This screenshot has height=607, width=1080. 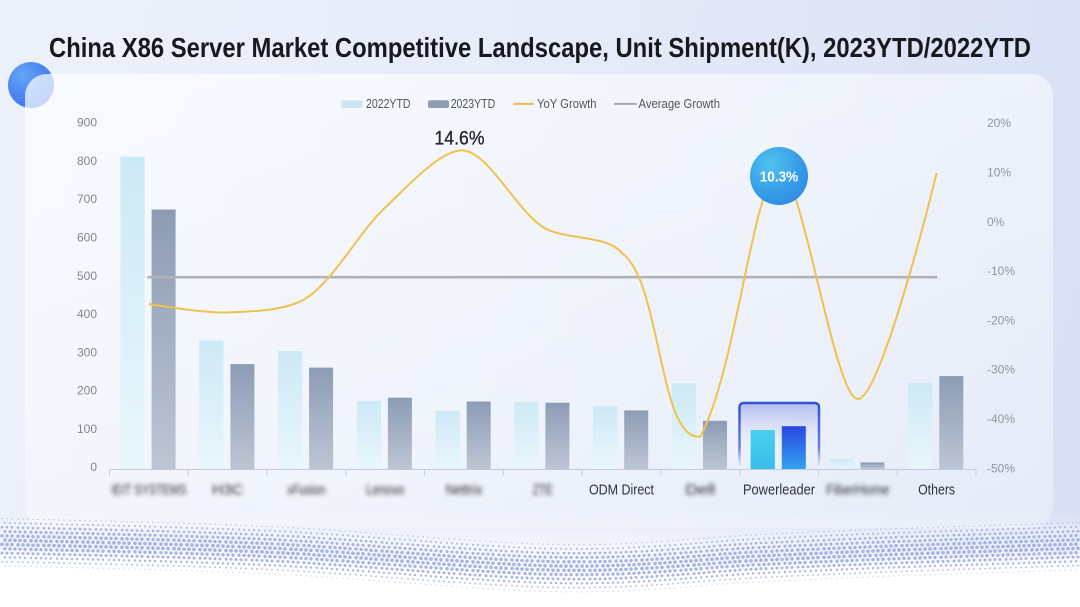 I want to click on svg-text: -20%, so click(x=1001, y=320).